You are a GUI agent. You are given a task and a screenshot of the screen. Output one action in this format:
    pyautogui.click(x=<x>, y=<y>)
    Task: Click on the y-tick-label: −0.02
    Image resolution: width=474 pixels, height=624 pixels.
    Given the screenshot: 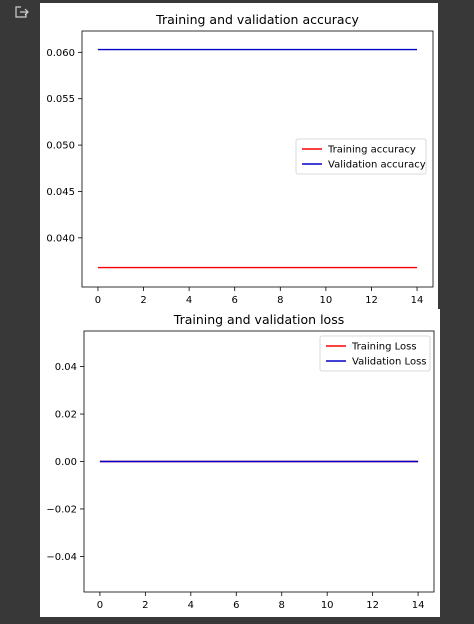 What is the action you would take?
    pyautogui.click(x=61, y=509)
    